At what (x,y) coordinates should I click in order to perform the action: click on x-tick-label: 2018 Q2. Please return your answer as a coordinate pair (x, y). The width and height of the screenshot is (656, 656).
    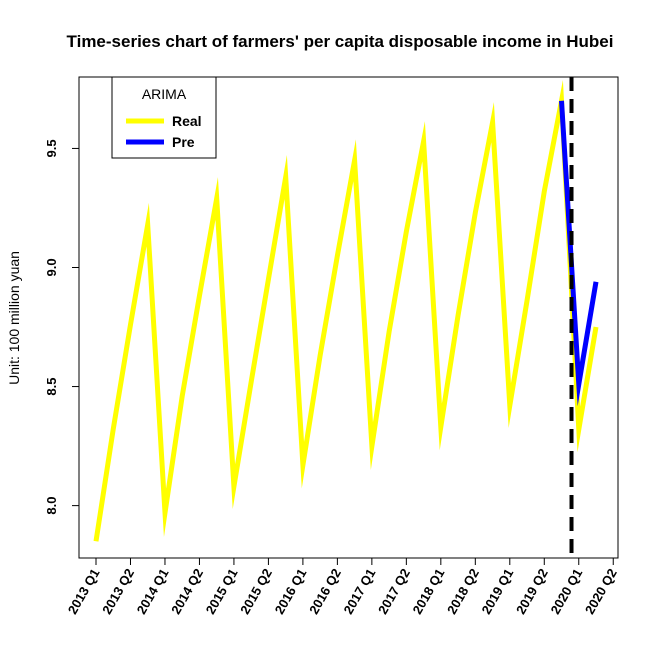
    Looking at the image, I should click on (463, 591).